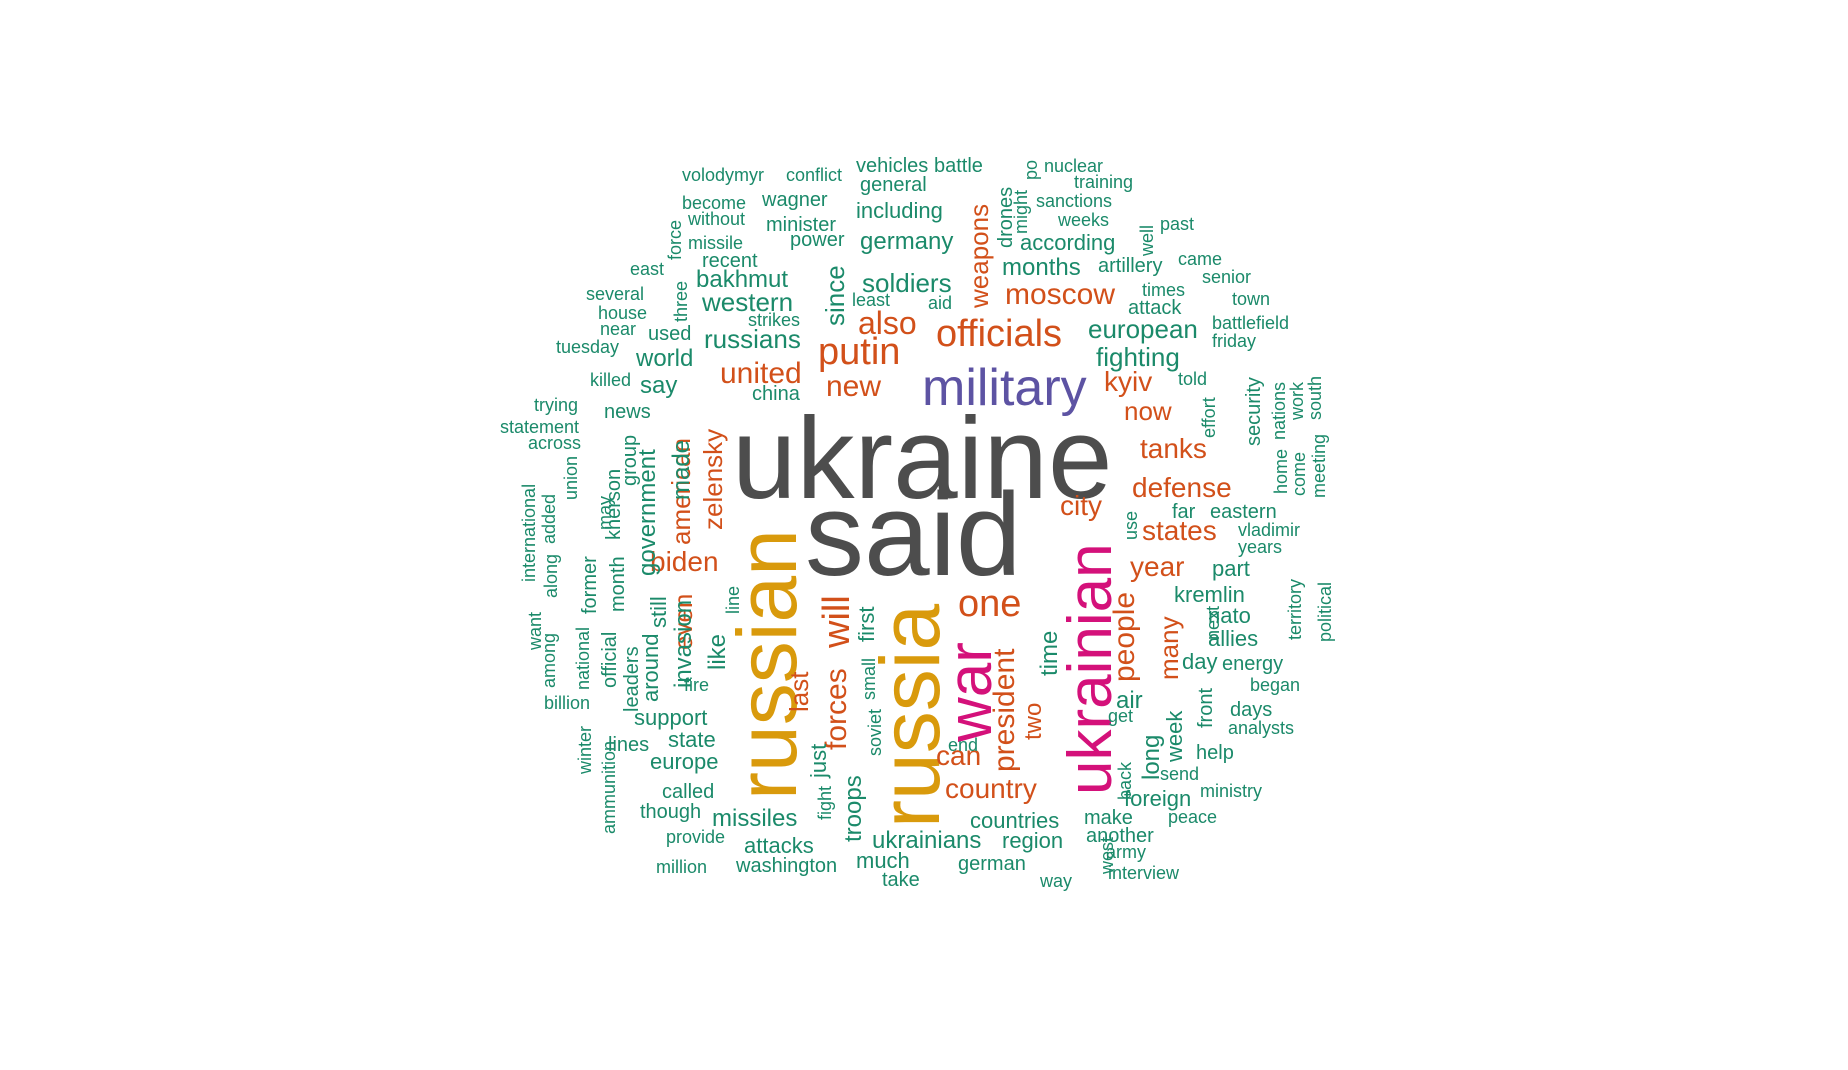  I want to click on word: country, so click(991, 788).